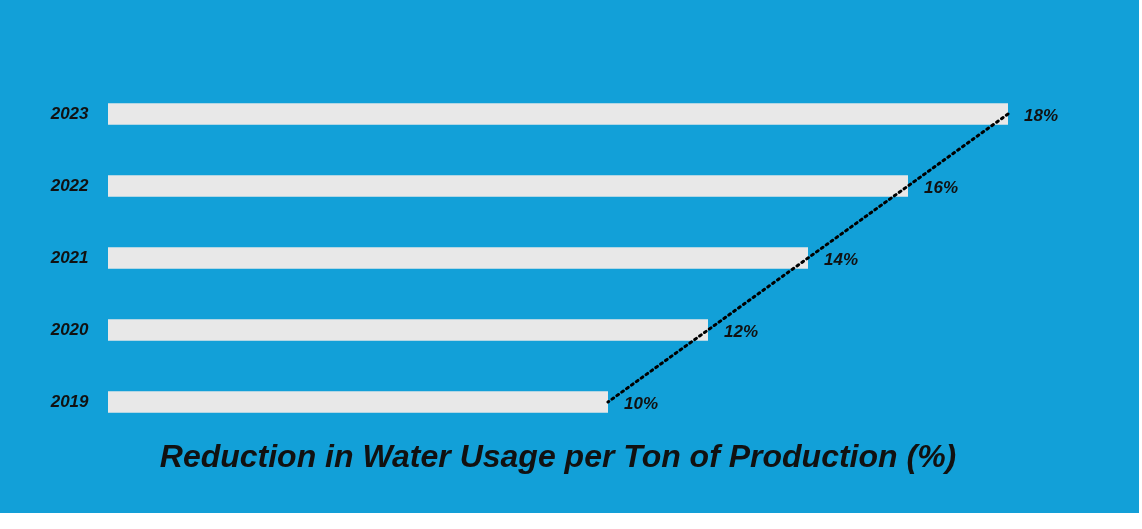 The height and width of the screenshot is (529, 1142). I want to click on y-tick-label: 2022, so click(69, 185).